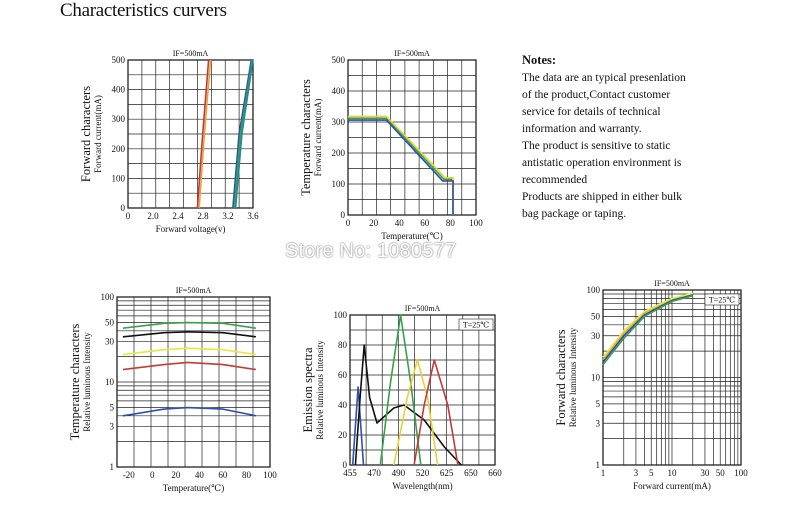  What do you see at coordinates (343, 375) in the screenshot?
I see `y-tick-label: 60` at bounding box center [343, 375].